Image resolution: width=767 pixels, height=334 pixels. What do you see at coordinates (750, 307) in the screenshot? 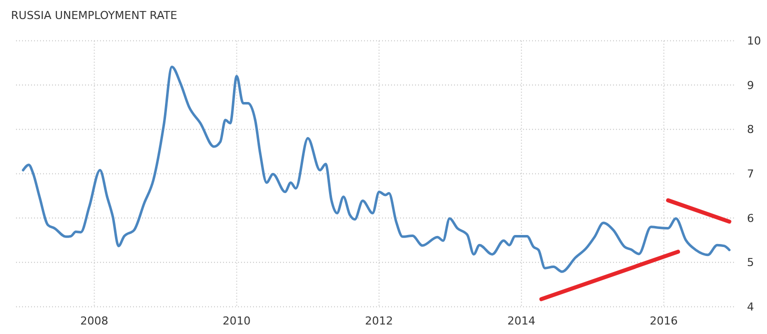
I see `y-tick-label: 4` at bounding box center [750, 307].